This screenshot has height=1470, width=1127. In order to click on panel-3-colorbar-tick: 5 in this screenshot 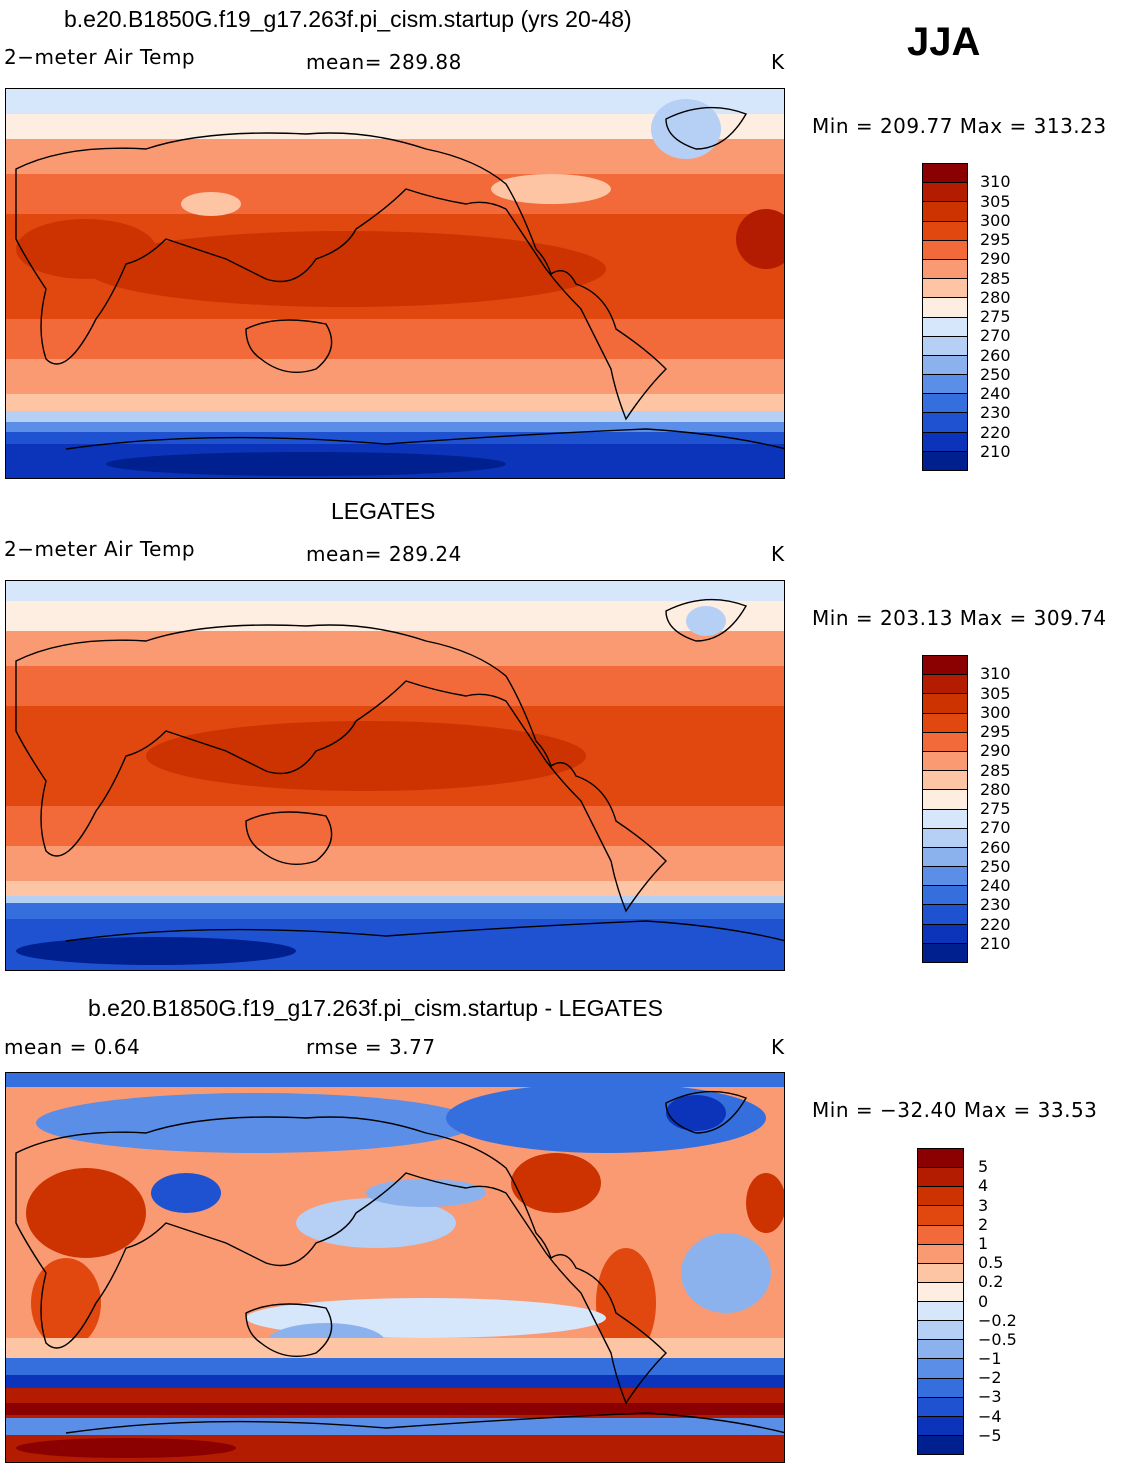, I will do `click(983, 1167)`.